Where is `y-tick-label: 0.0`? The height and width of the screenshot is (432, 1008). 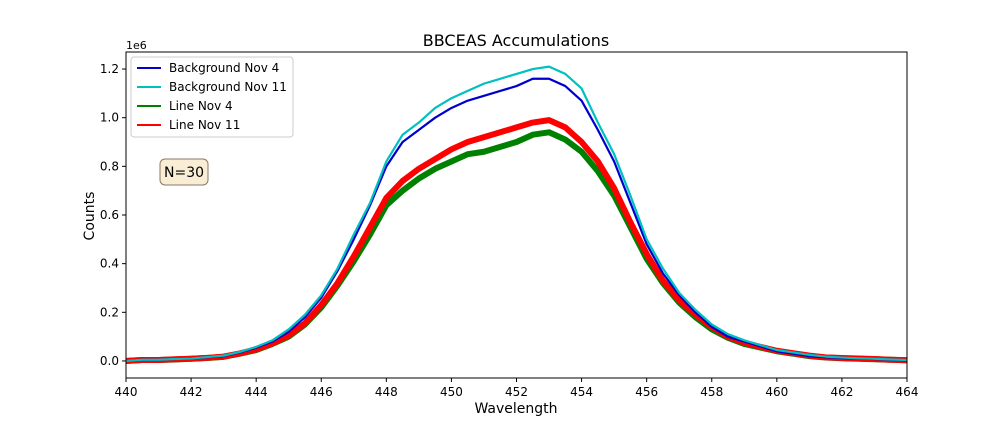 y-tick-label: 0.0 is located at coordinates (109, 361).